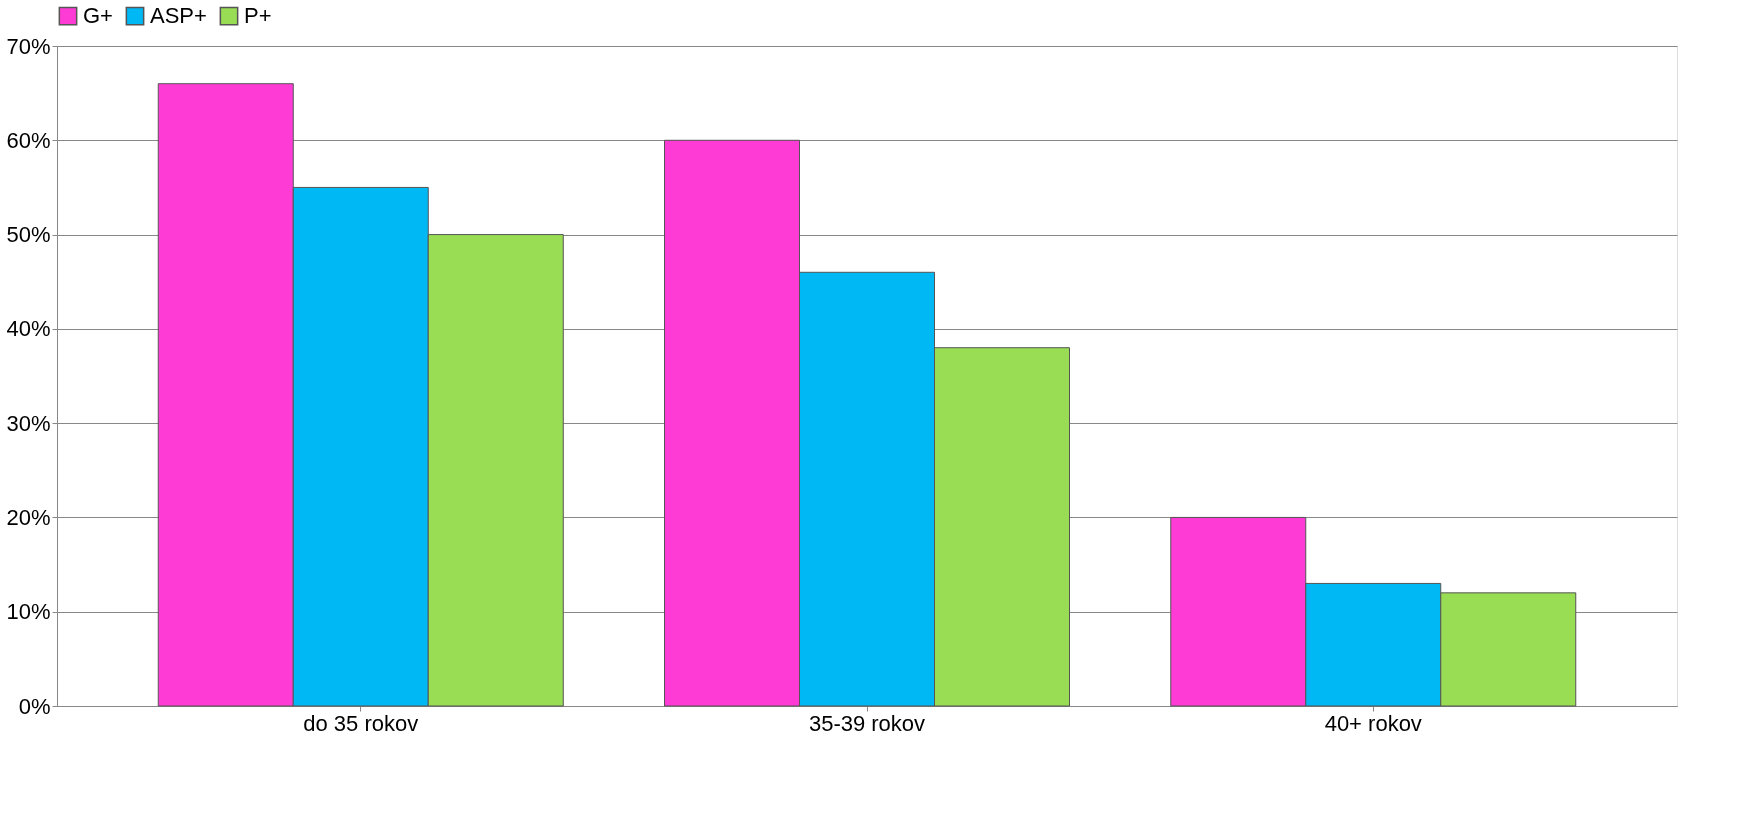 The width and height of the screenshot is (1753, 813). What do you see at coordinates (178, 16) in the screenshot?
I see `legend-label: ASP+` at bounding box center [178, 16].